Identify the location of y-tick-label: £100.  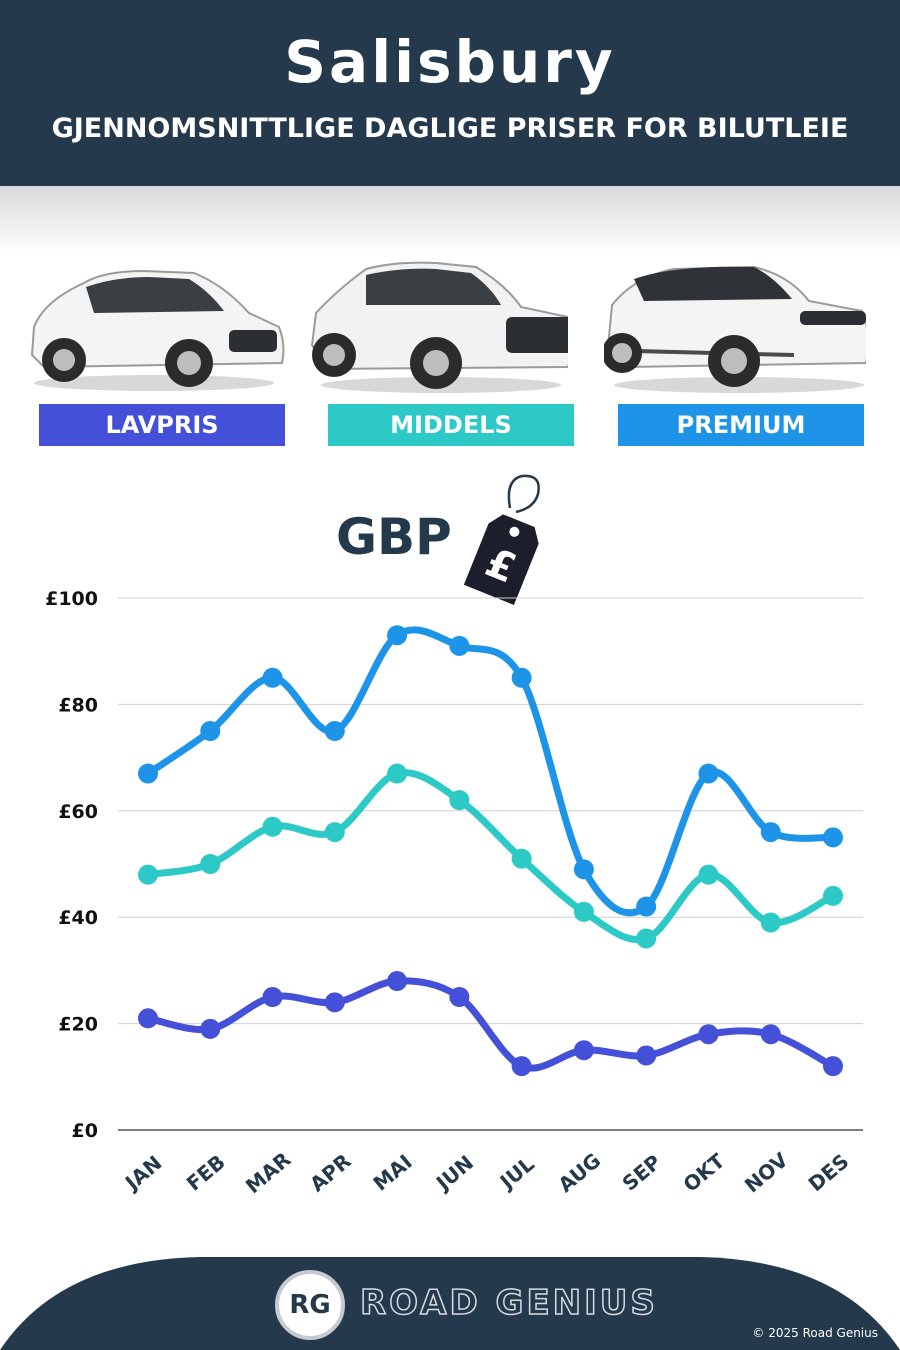
(71, 599).